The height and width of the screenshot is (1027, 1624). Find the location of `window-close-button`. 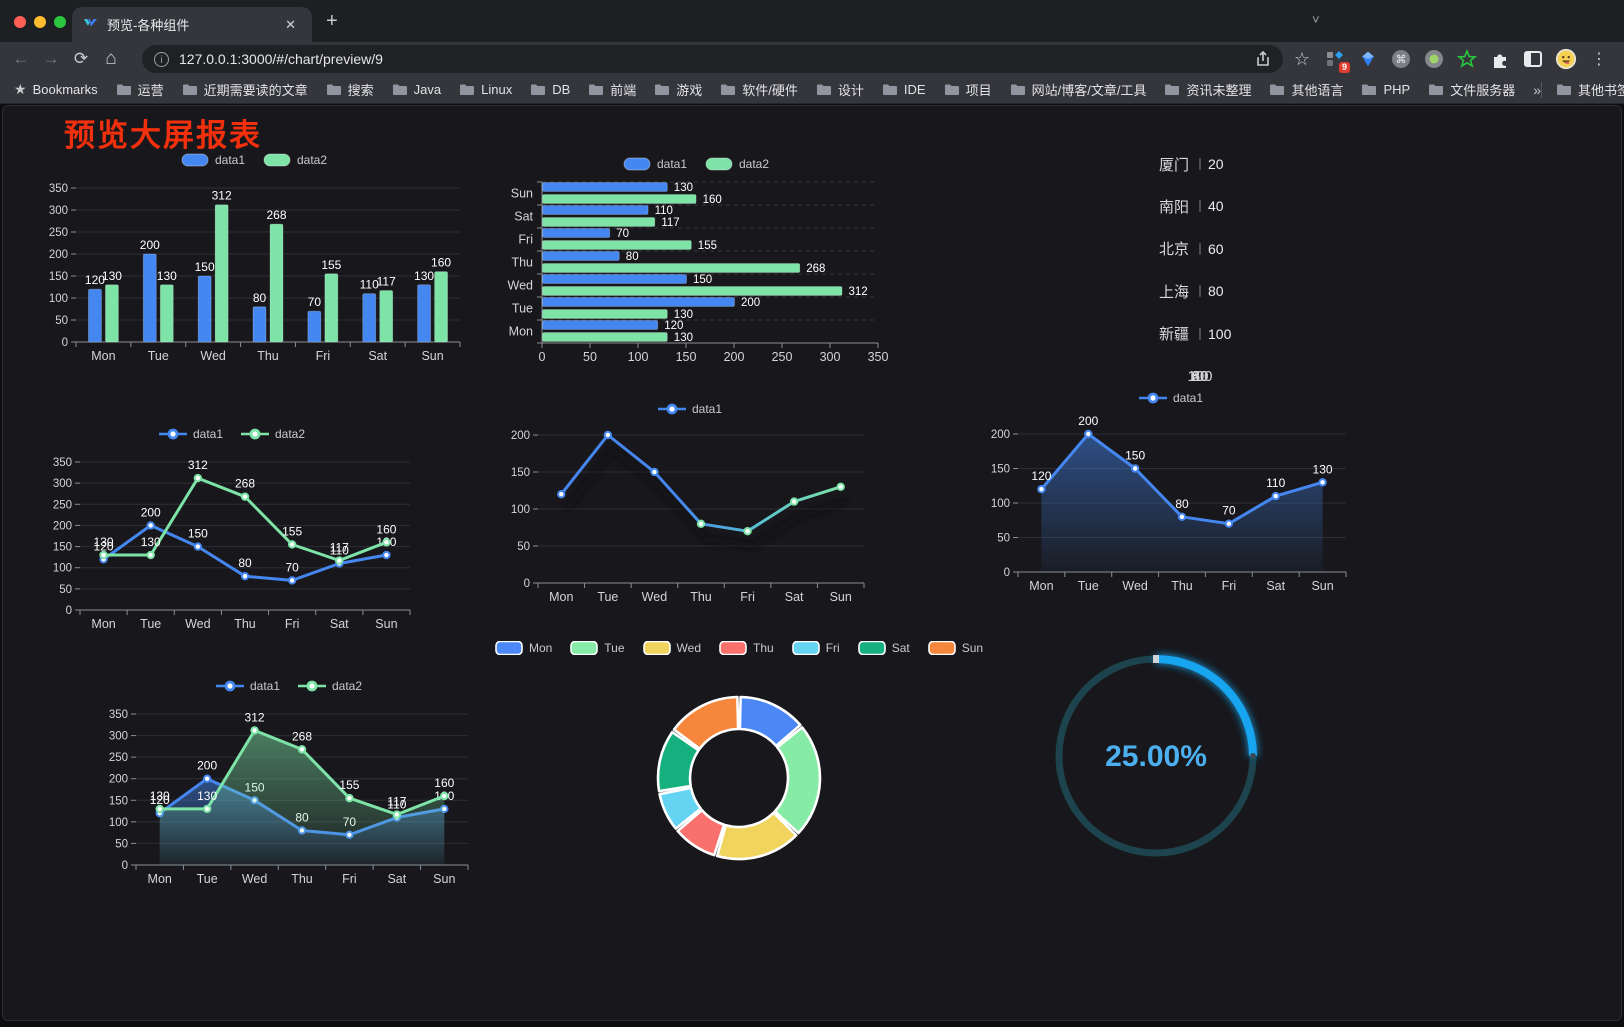

window-close-button is located at coordinates (20, 22).